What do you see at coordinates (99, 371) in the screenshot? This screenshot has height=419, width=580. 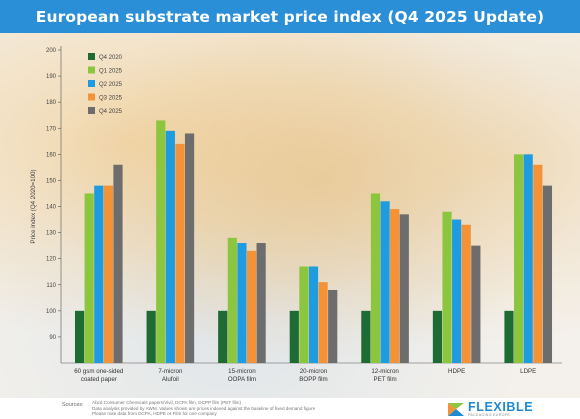 I see `x-tick-label: 60 gsm one-sided` at bounding box center [99, 371].